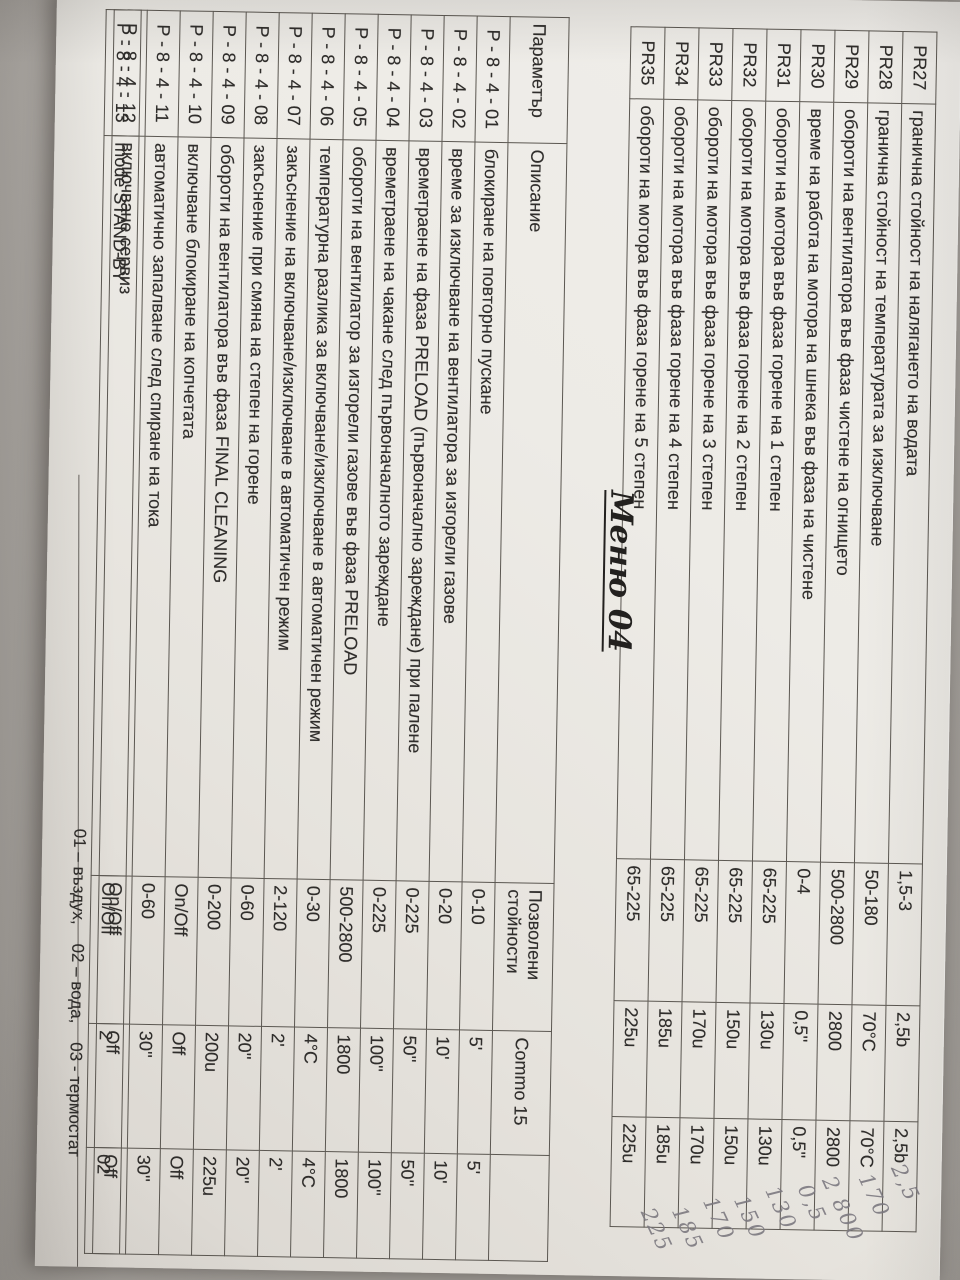 The width and height of the screenshot is (960, 1280). Describe the element at coordinates (904, 934) in the screenshot. I see `cell-range: 1,5-3` at that location.